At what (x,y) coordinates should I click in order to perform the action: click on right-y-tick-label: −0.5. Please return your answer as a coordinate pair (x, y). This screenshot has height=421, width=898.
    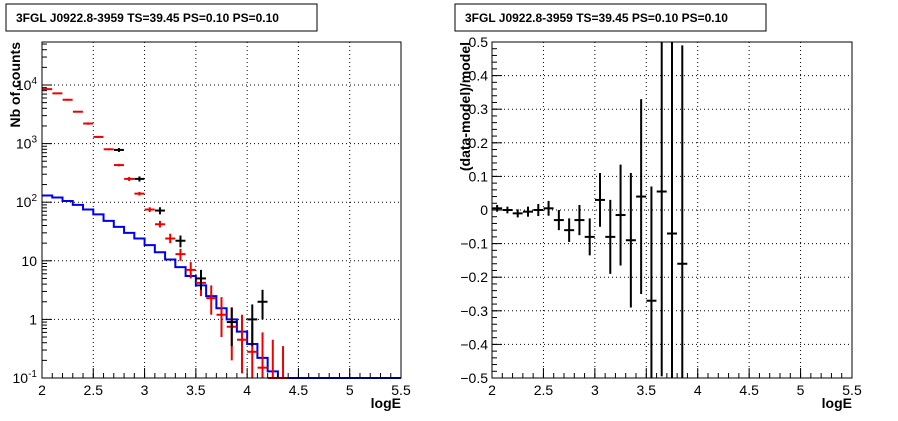
    Looking at the image, I should click on (474, 378).